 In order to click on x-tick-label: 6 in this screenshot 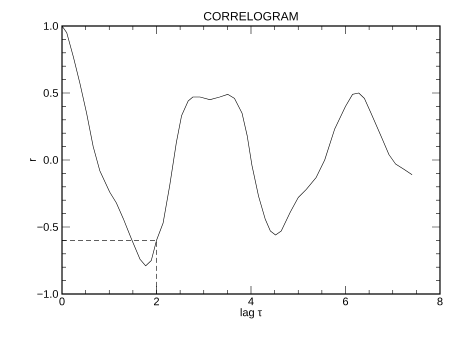, I will do `click(345, 302)`.